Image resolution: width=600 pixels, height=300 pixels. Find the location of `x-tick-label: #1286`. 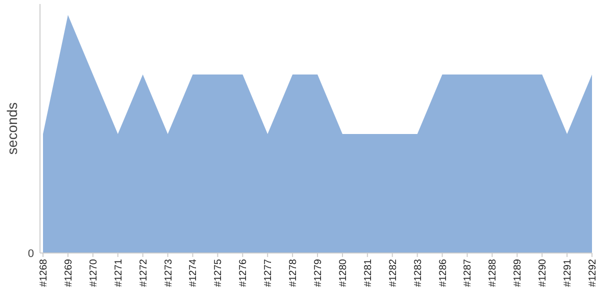

x-tick-label: #1286 is located at coordinates (443, 272).